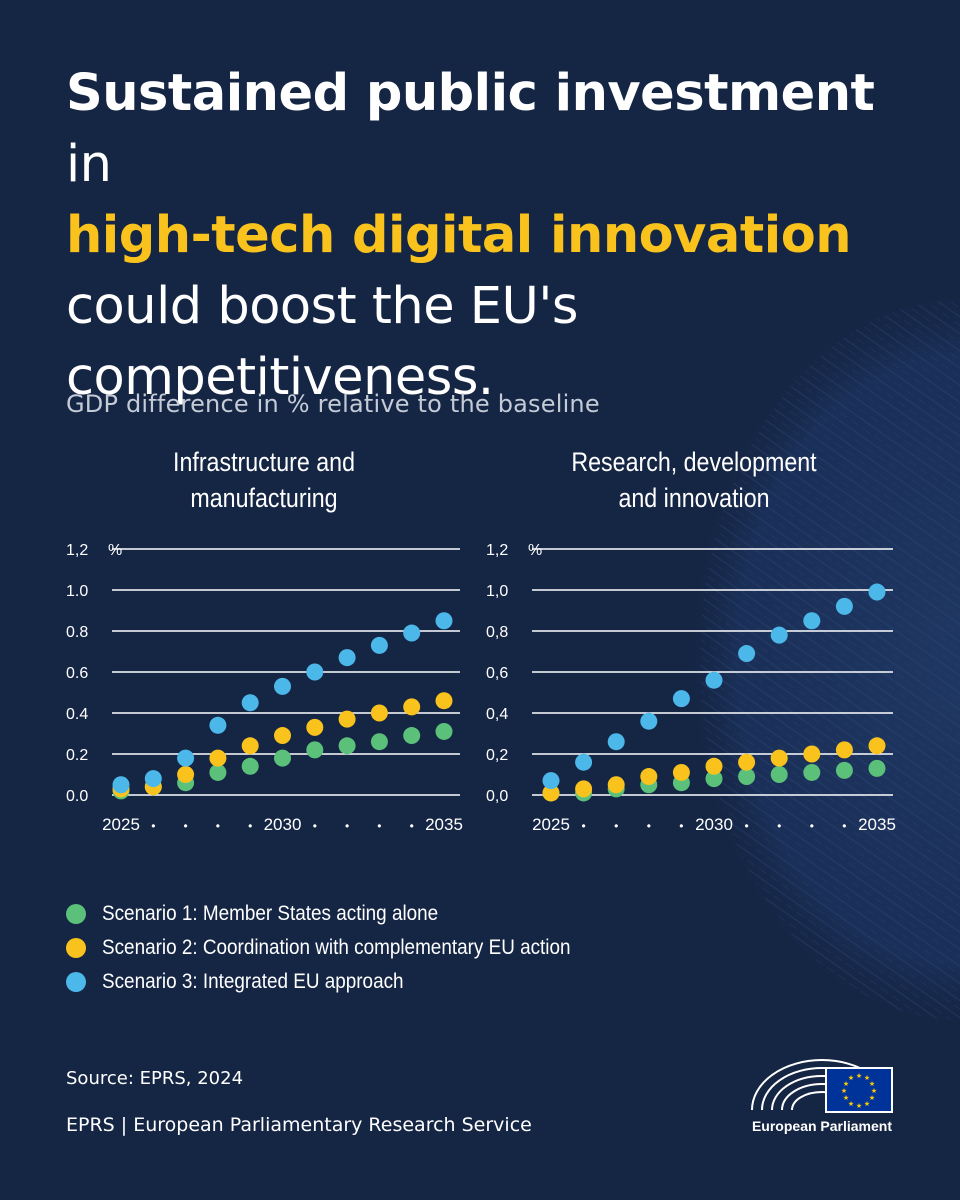 This screenshot has width=960, height=1200. What do you see at coordinates (283, 824) in the screenshot?
I see `x-tick-label: 2030` at bounding box center [283, 824].